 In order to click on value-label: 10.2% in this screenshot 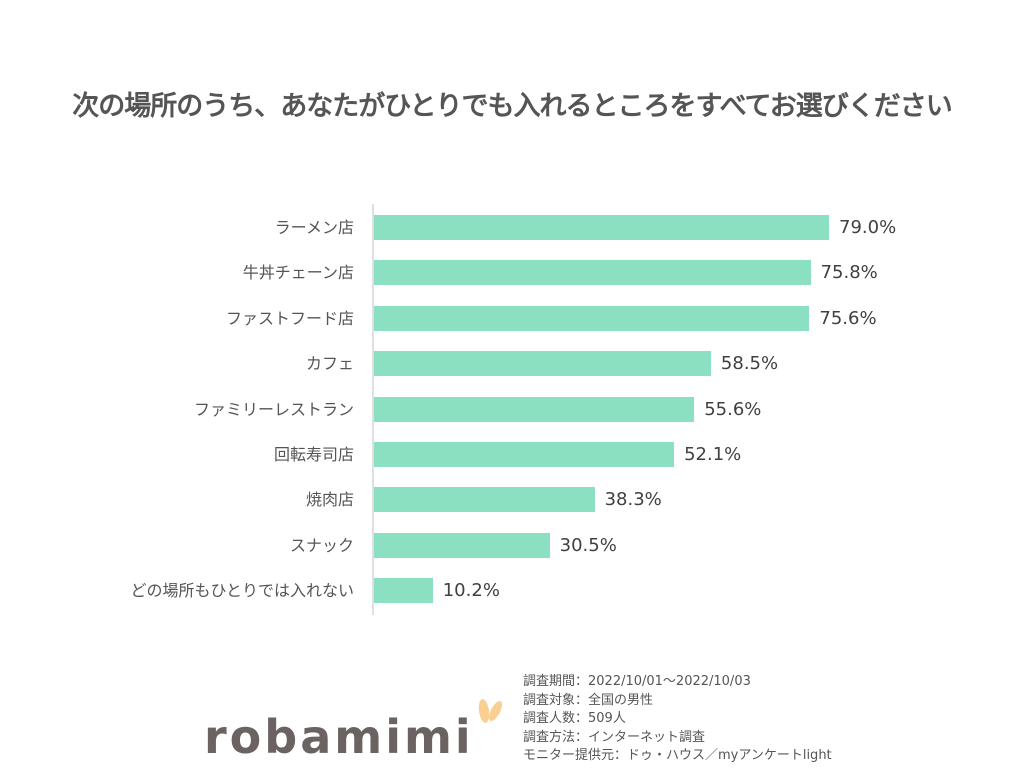, I will do `click(471, 591)`.